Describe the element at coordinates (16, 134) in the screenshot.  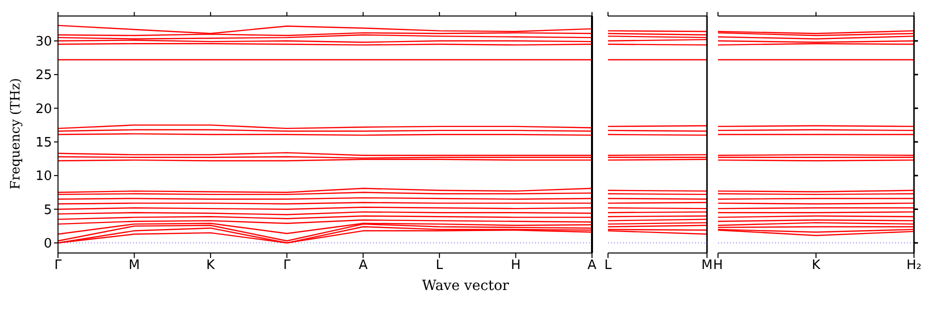
I see `y-axis-title: Frequency (THz)` at that location.